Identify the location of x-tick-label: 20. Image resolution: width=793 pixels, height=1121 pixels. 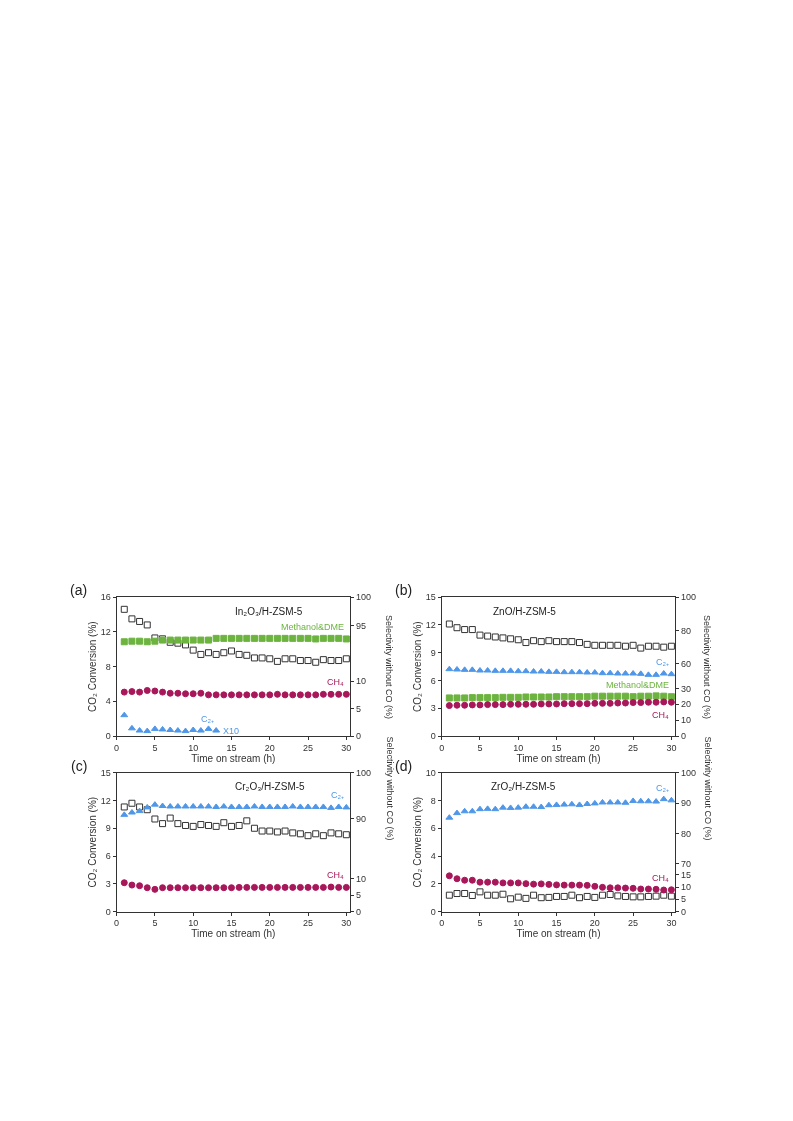
(594, 747).